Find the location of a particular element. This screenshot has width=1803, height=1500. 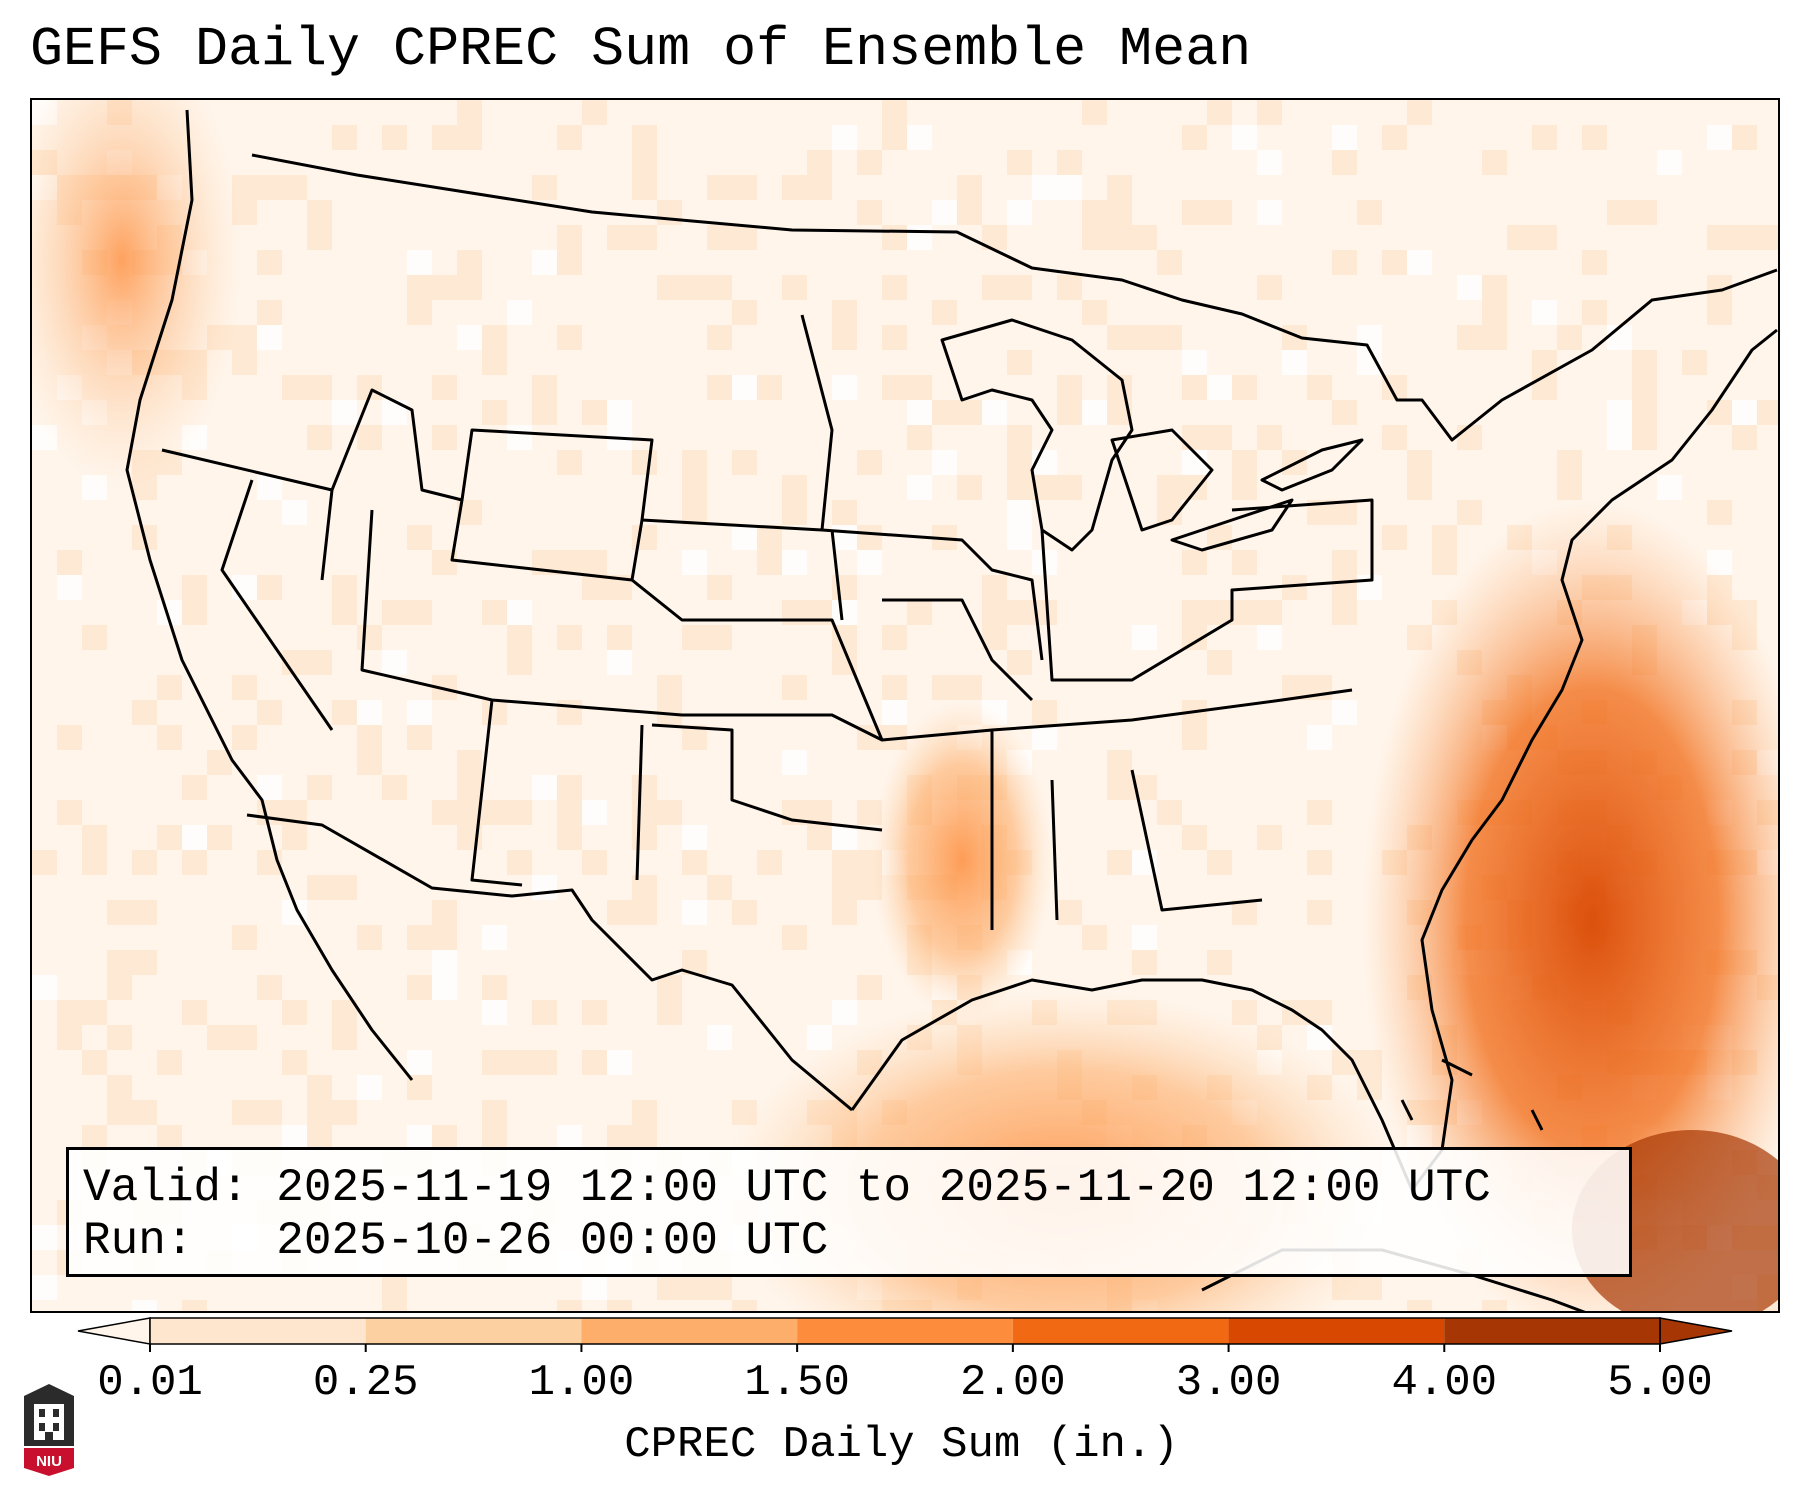

run-label: Run: is located at coordinates (138, 1241).